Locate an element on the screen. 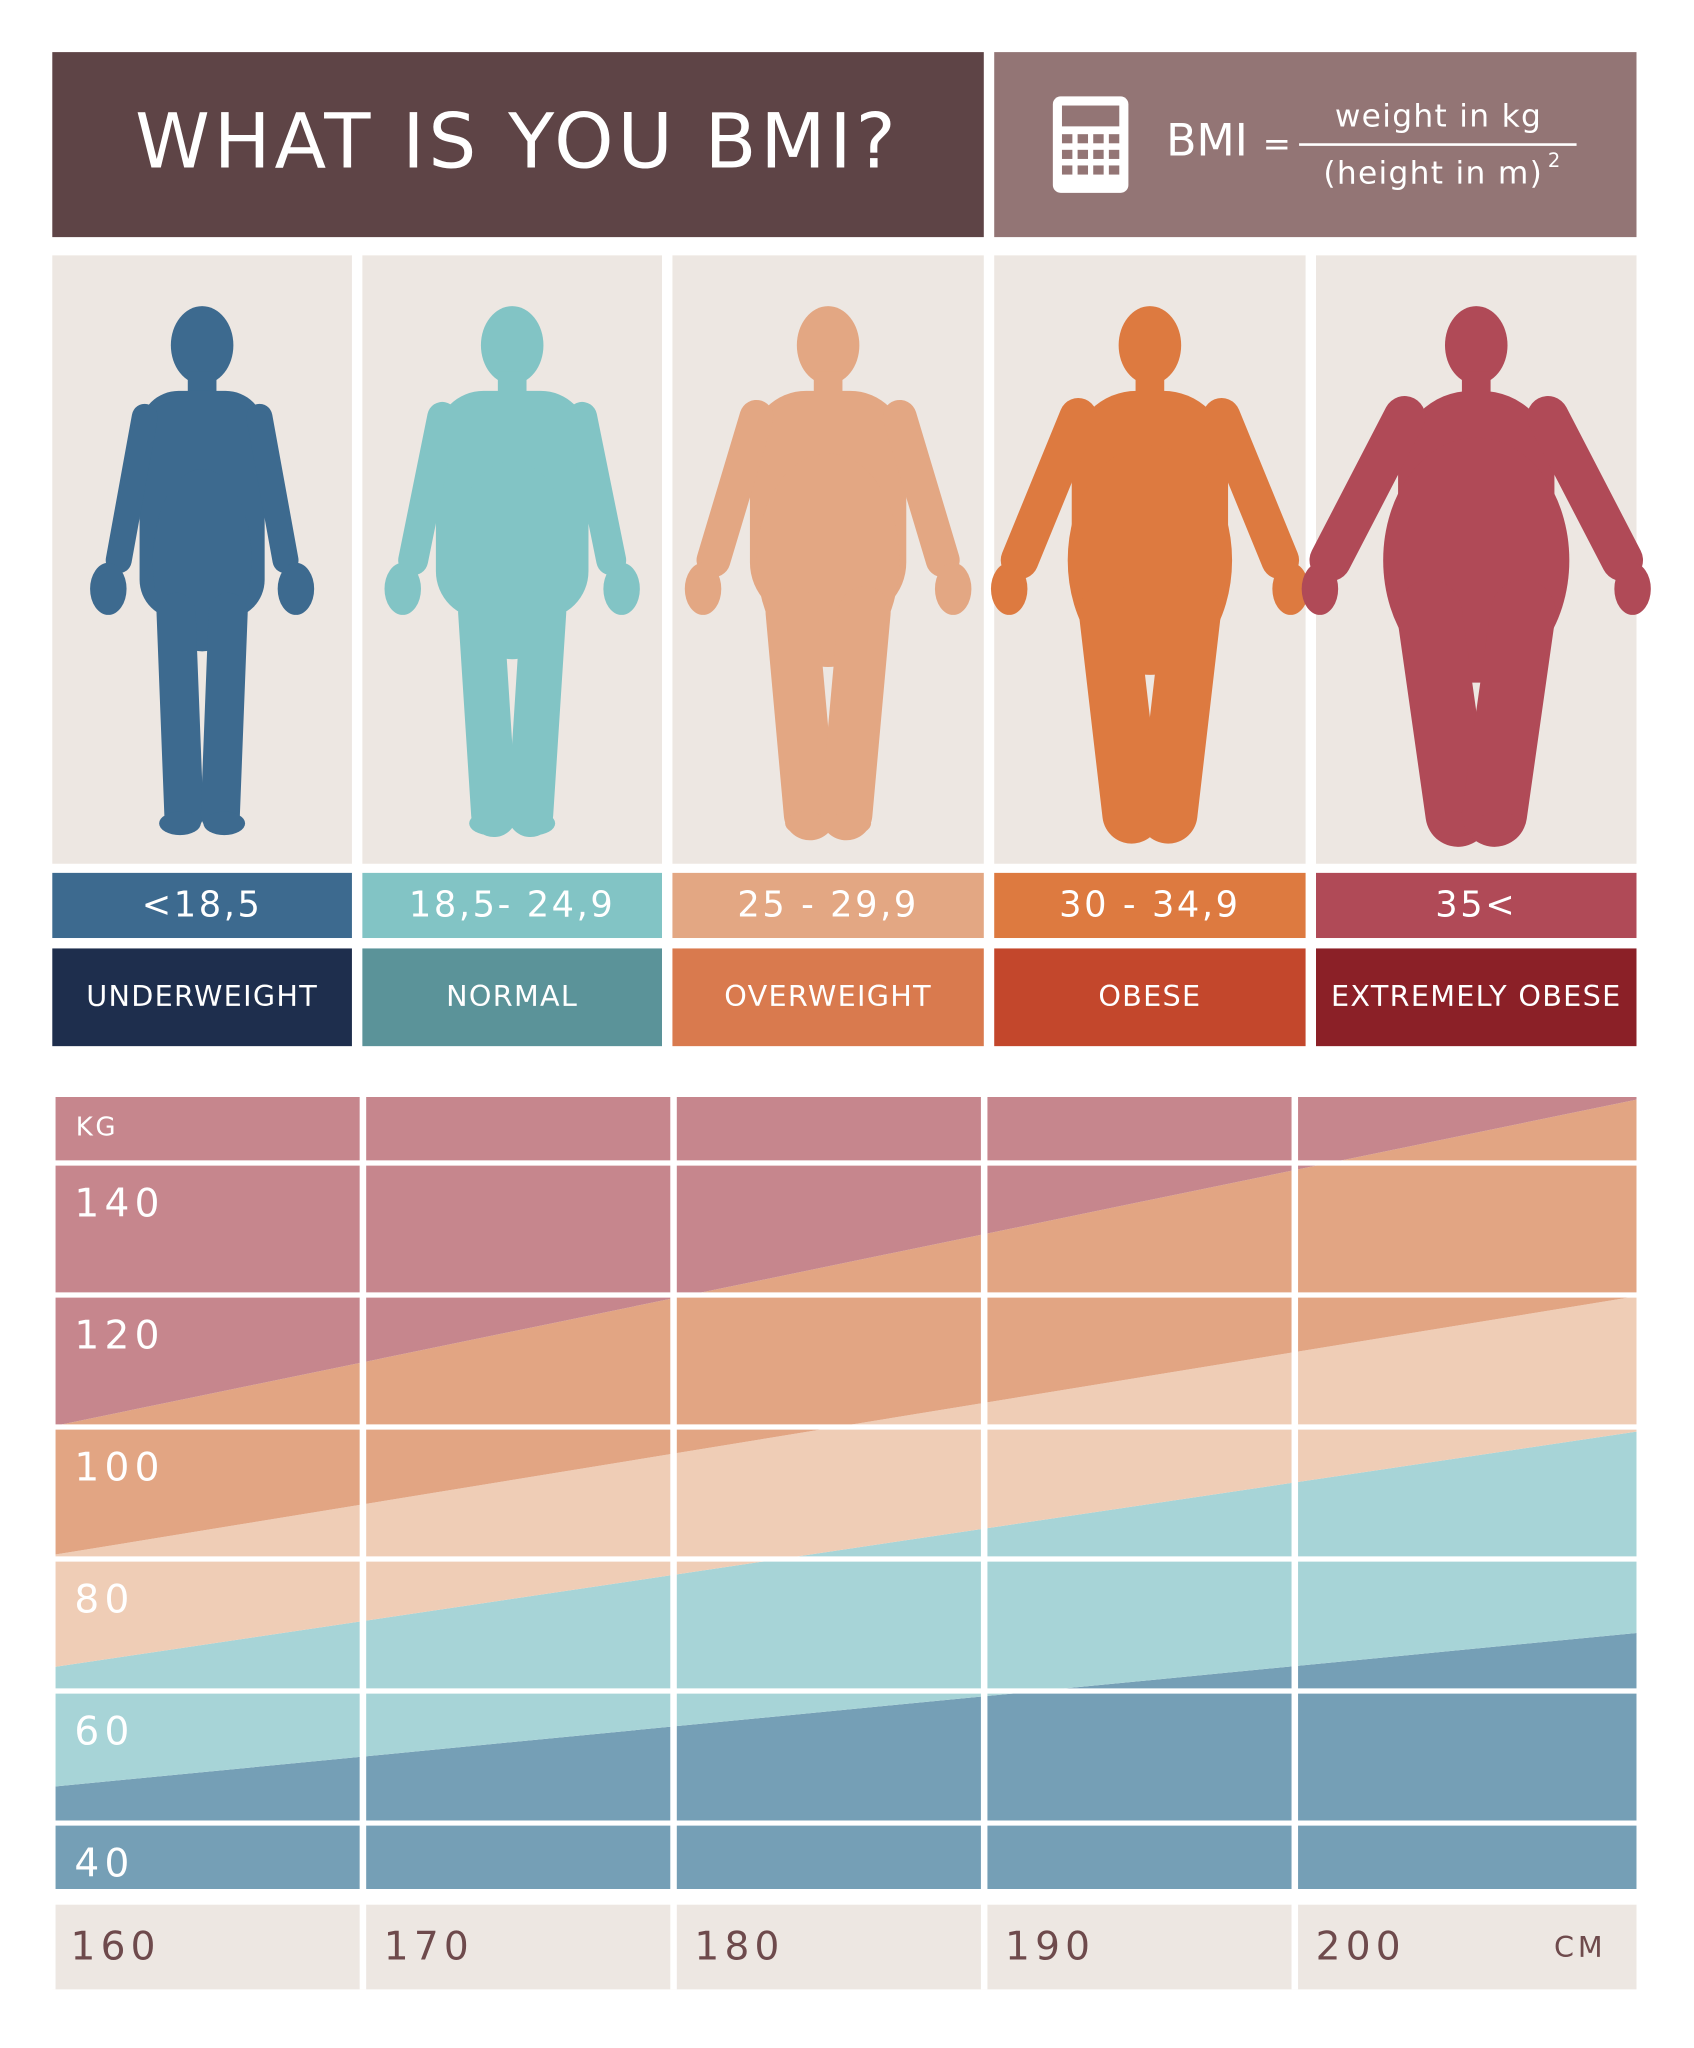 The image size is (1694, 2048). y-tick-label: 140 is located at coordinates (119, 1203).